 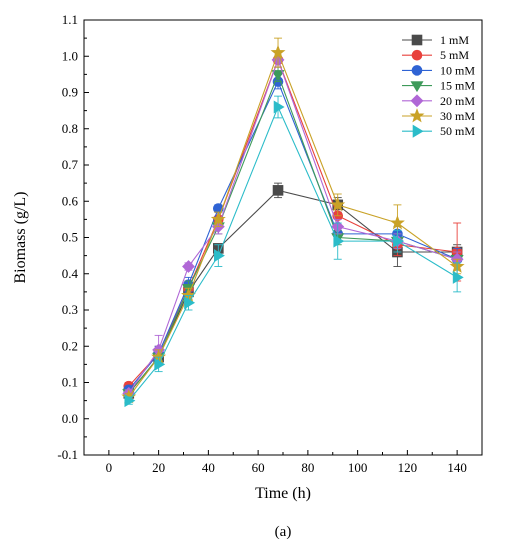 I want to click on legend-label: 15 mM, so click(x=457, y=86).